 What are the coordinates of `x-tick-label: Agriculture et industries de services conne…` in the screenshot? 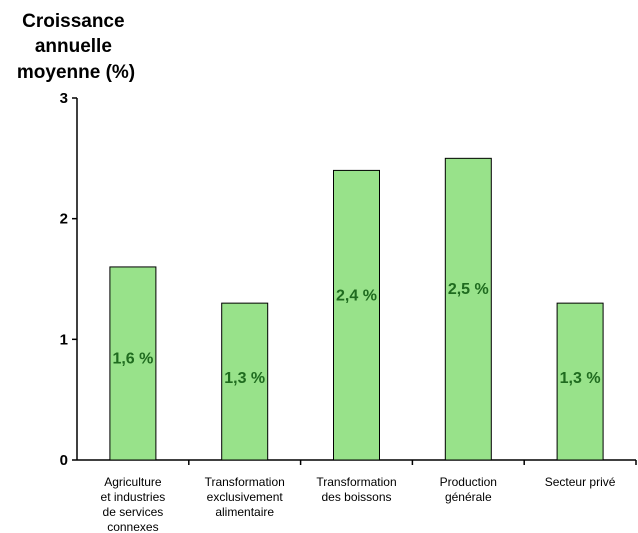 It's located at (133, 504).